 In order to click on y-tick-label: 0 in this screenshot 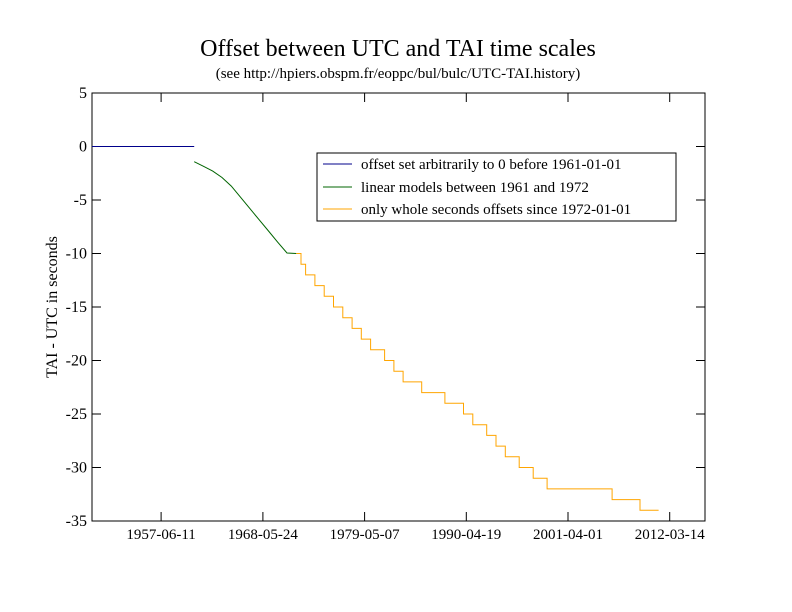, I will do `click(83, 147)`.